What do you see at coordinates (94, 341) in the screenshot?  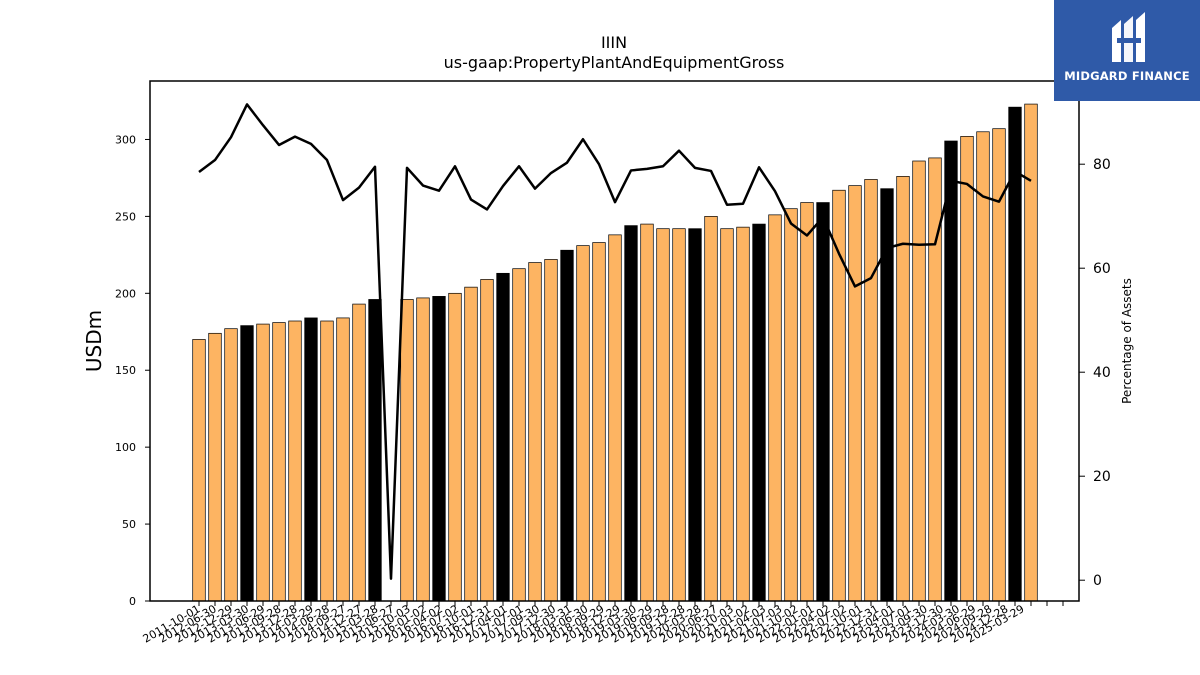 I see `y-axis-label: USDm` at bounding box center [94, 341].